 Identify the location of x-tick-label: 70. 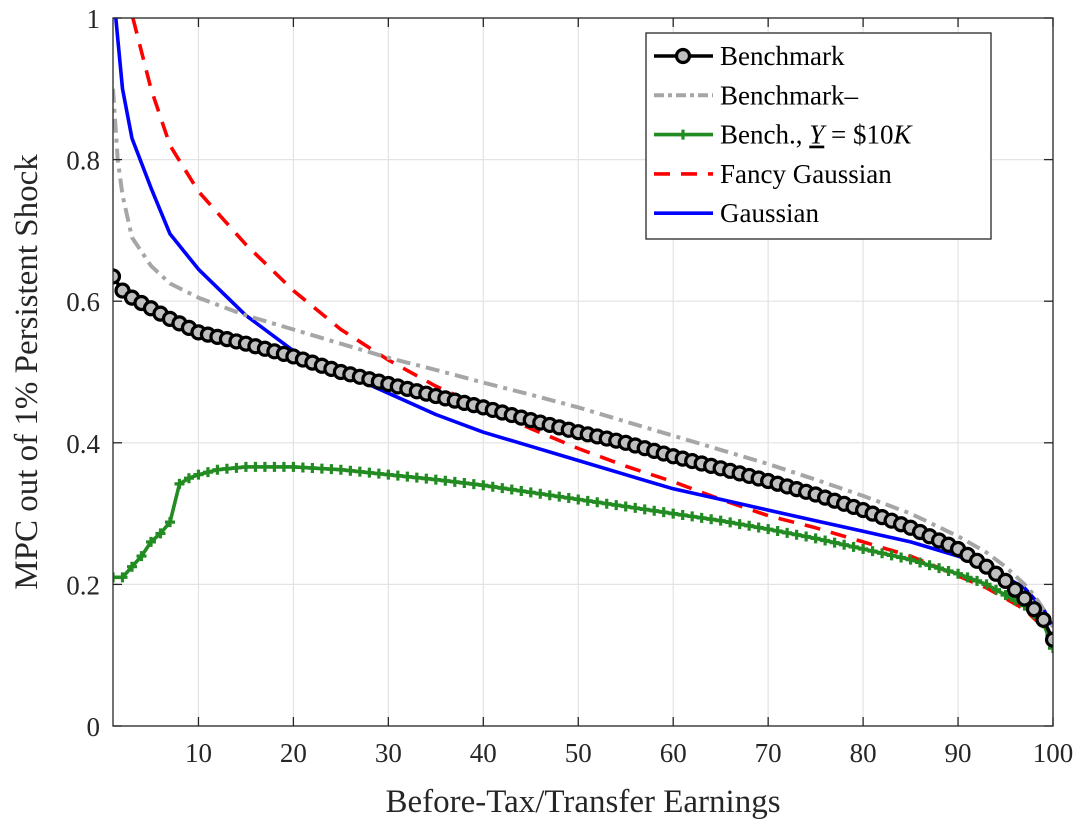
(768, 753).